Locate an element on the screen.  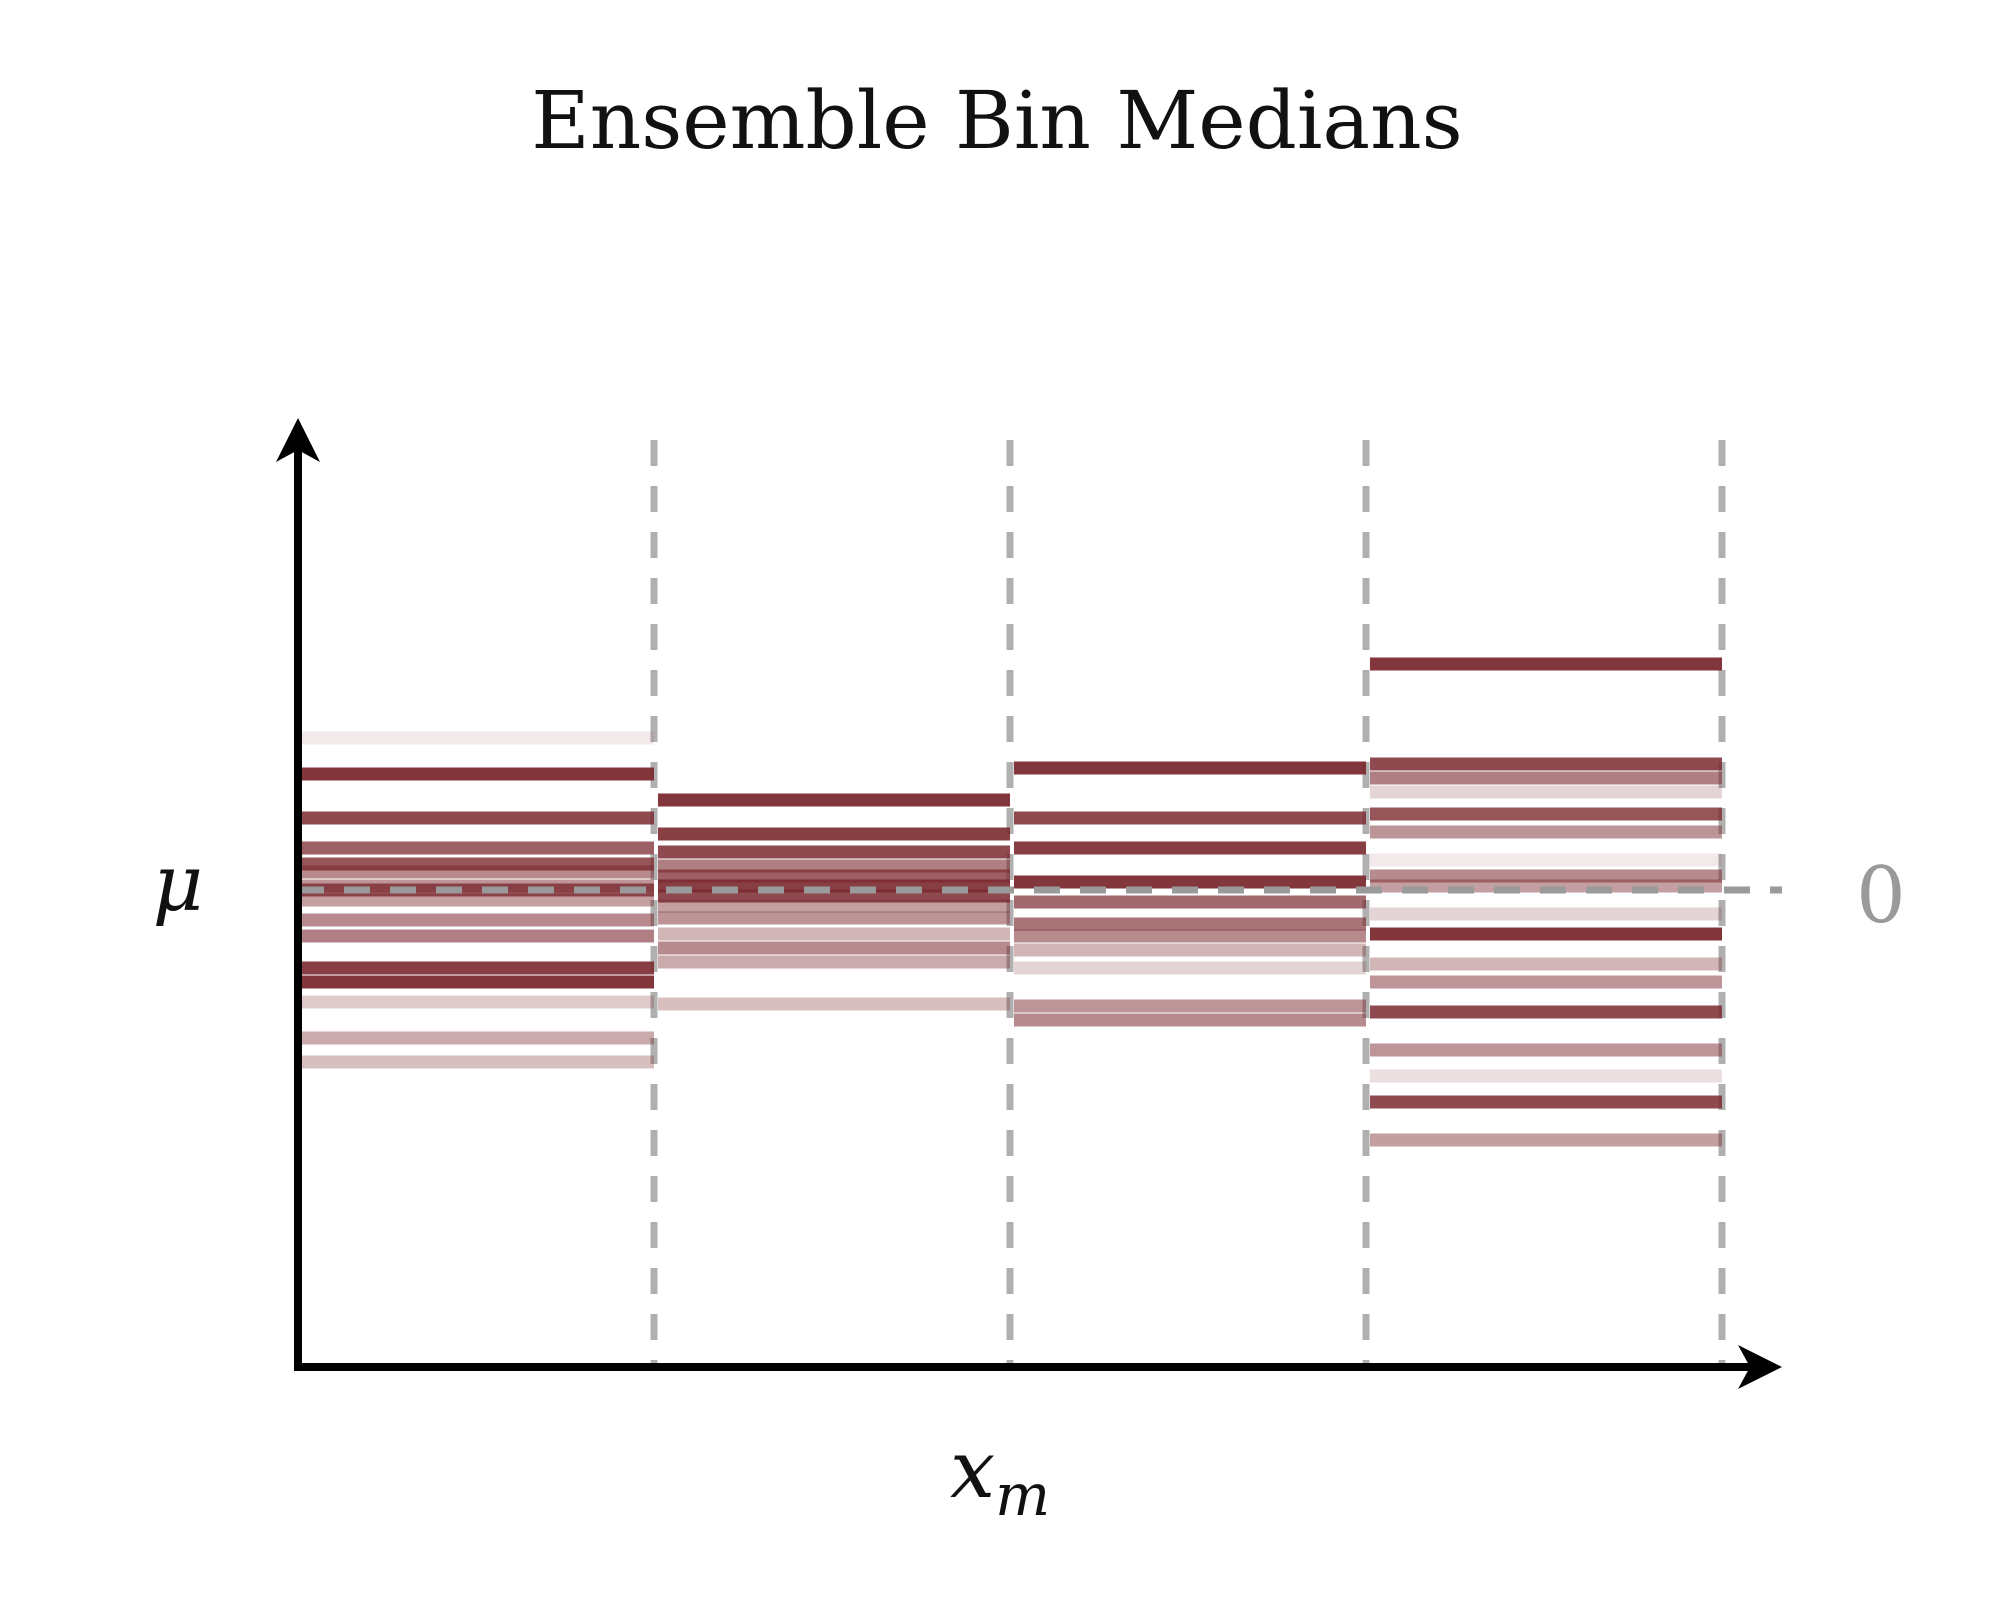
x-axis is located at coordinates (1038, 1367).